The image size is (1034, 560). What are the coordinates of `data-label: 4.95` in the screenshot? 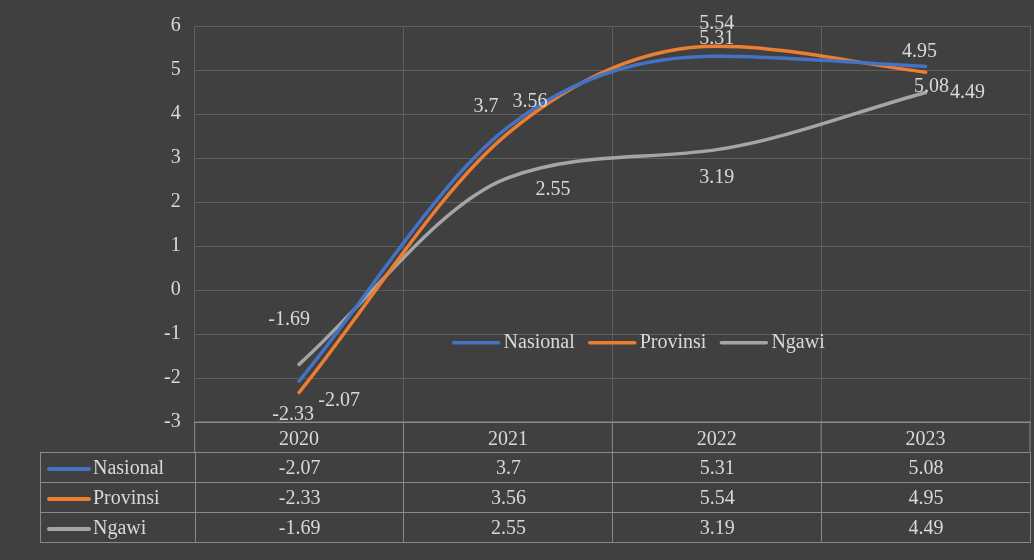 It's located at (926, 497).